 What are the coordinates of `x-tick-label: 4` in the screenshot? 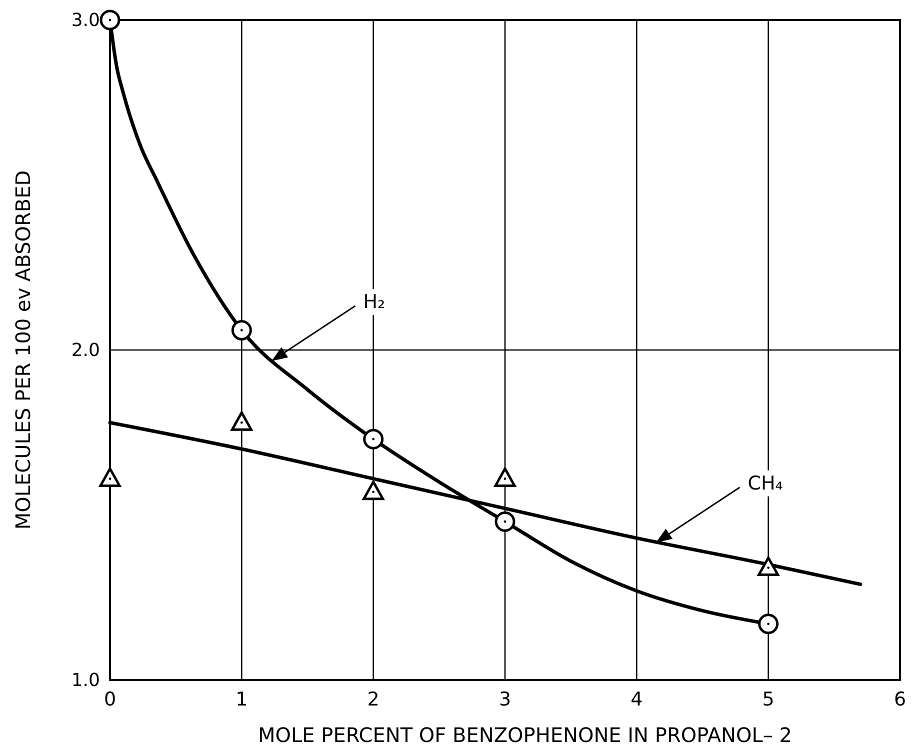 It's located at (636, 699).